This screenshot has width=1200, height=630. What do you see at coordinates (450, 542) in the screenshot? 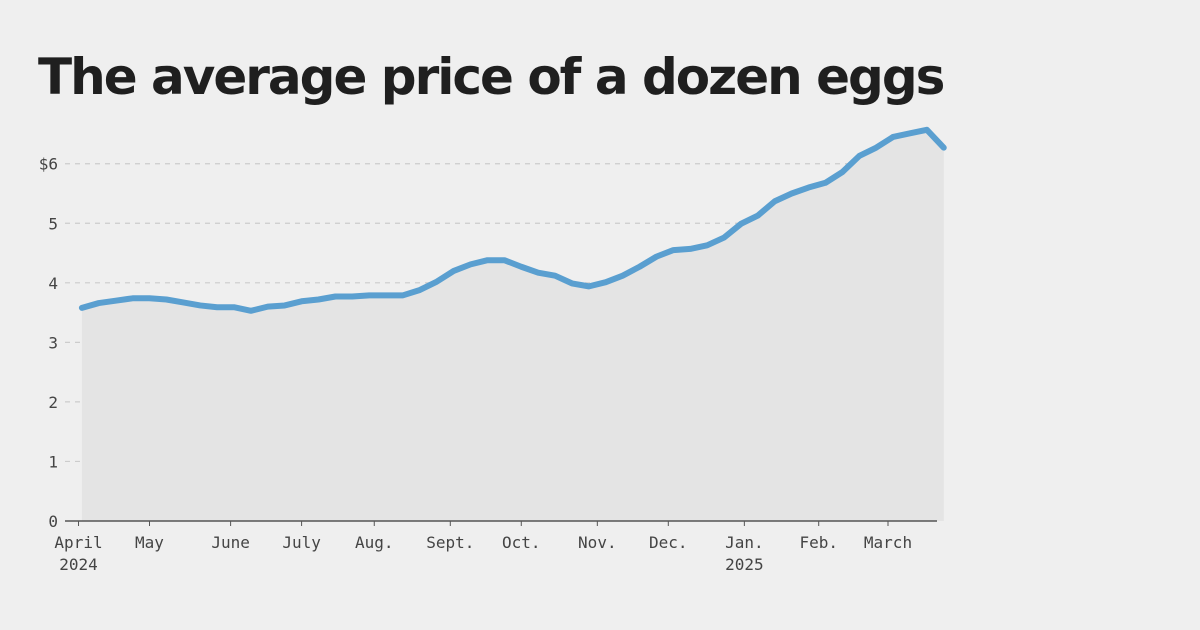
I see `x-tick-label: Sept.` at bounding box center [450, 542].